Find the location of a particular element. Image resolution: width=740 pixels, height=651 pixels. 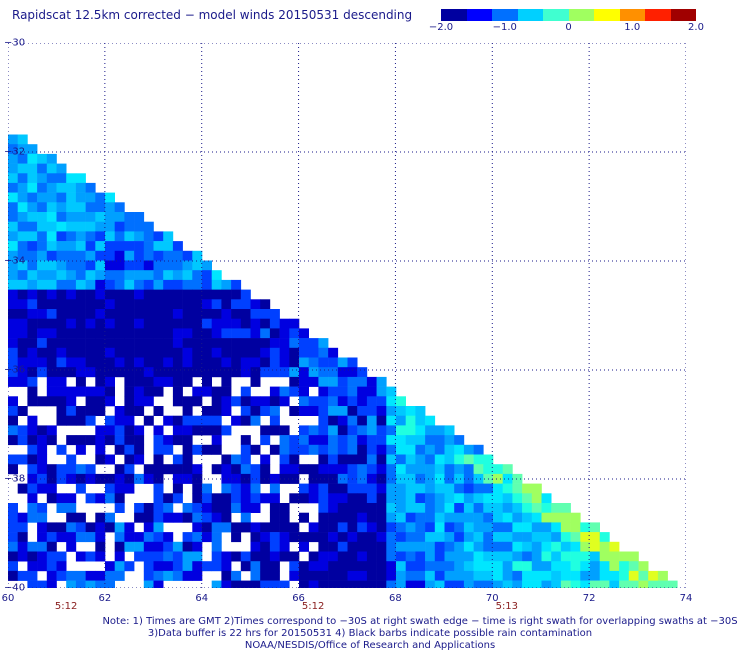

colorbar-segment is located at coordinates (632, 15).